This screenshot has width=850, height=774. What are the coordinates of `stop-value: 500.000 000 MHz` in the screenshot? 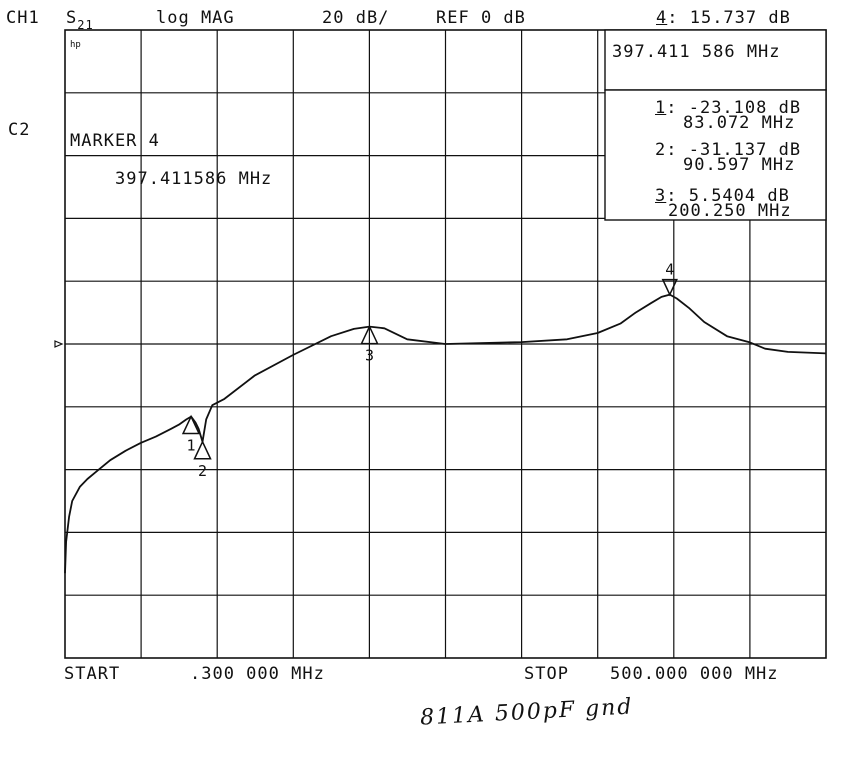 It's located at (694, 674).